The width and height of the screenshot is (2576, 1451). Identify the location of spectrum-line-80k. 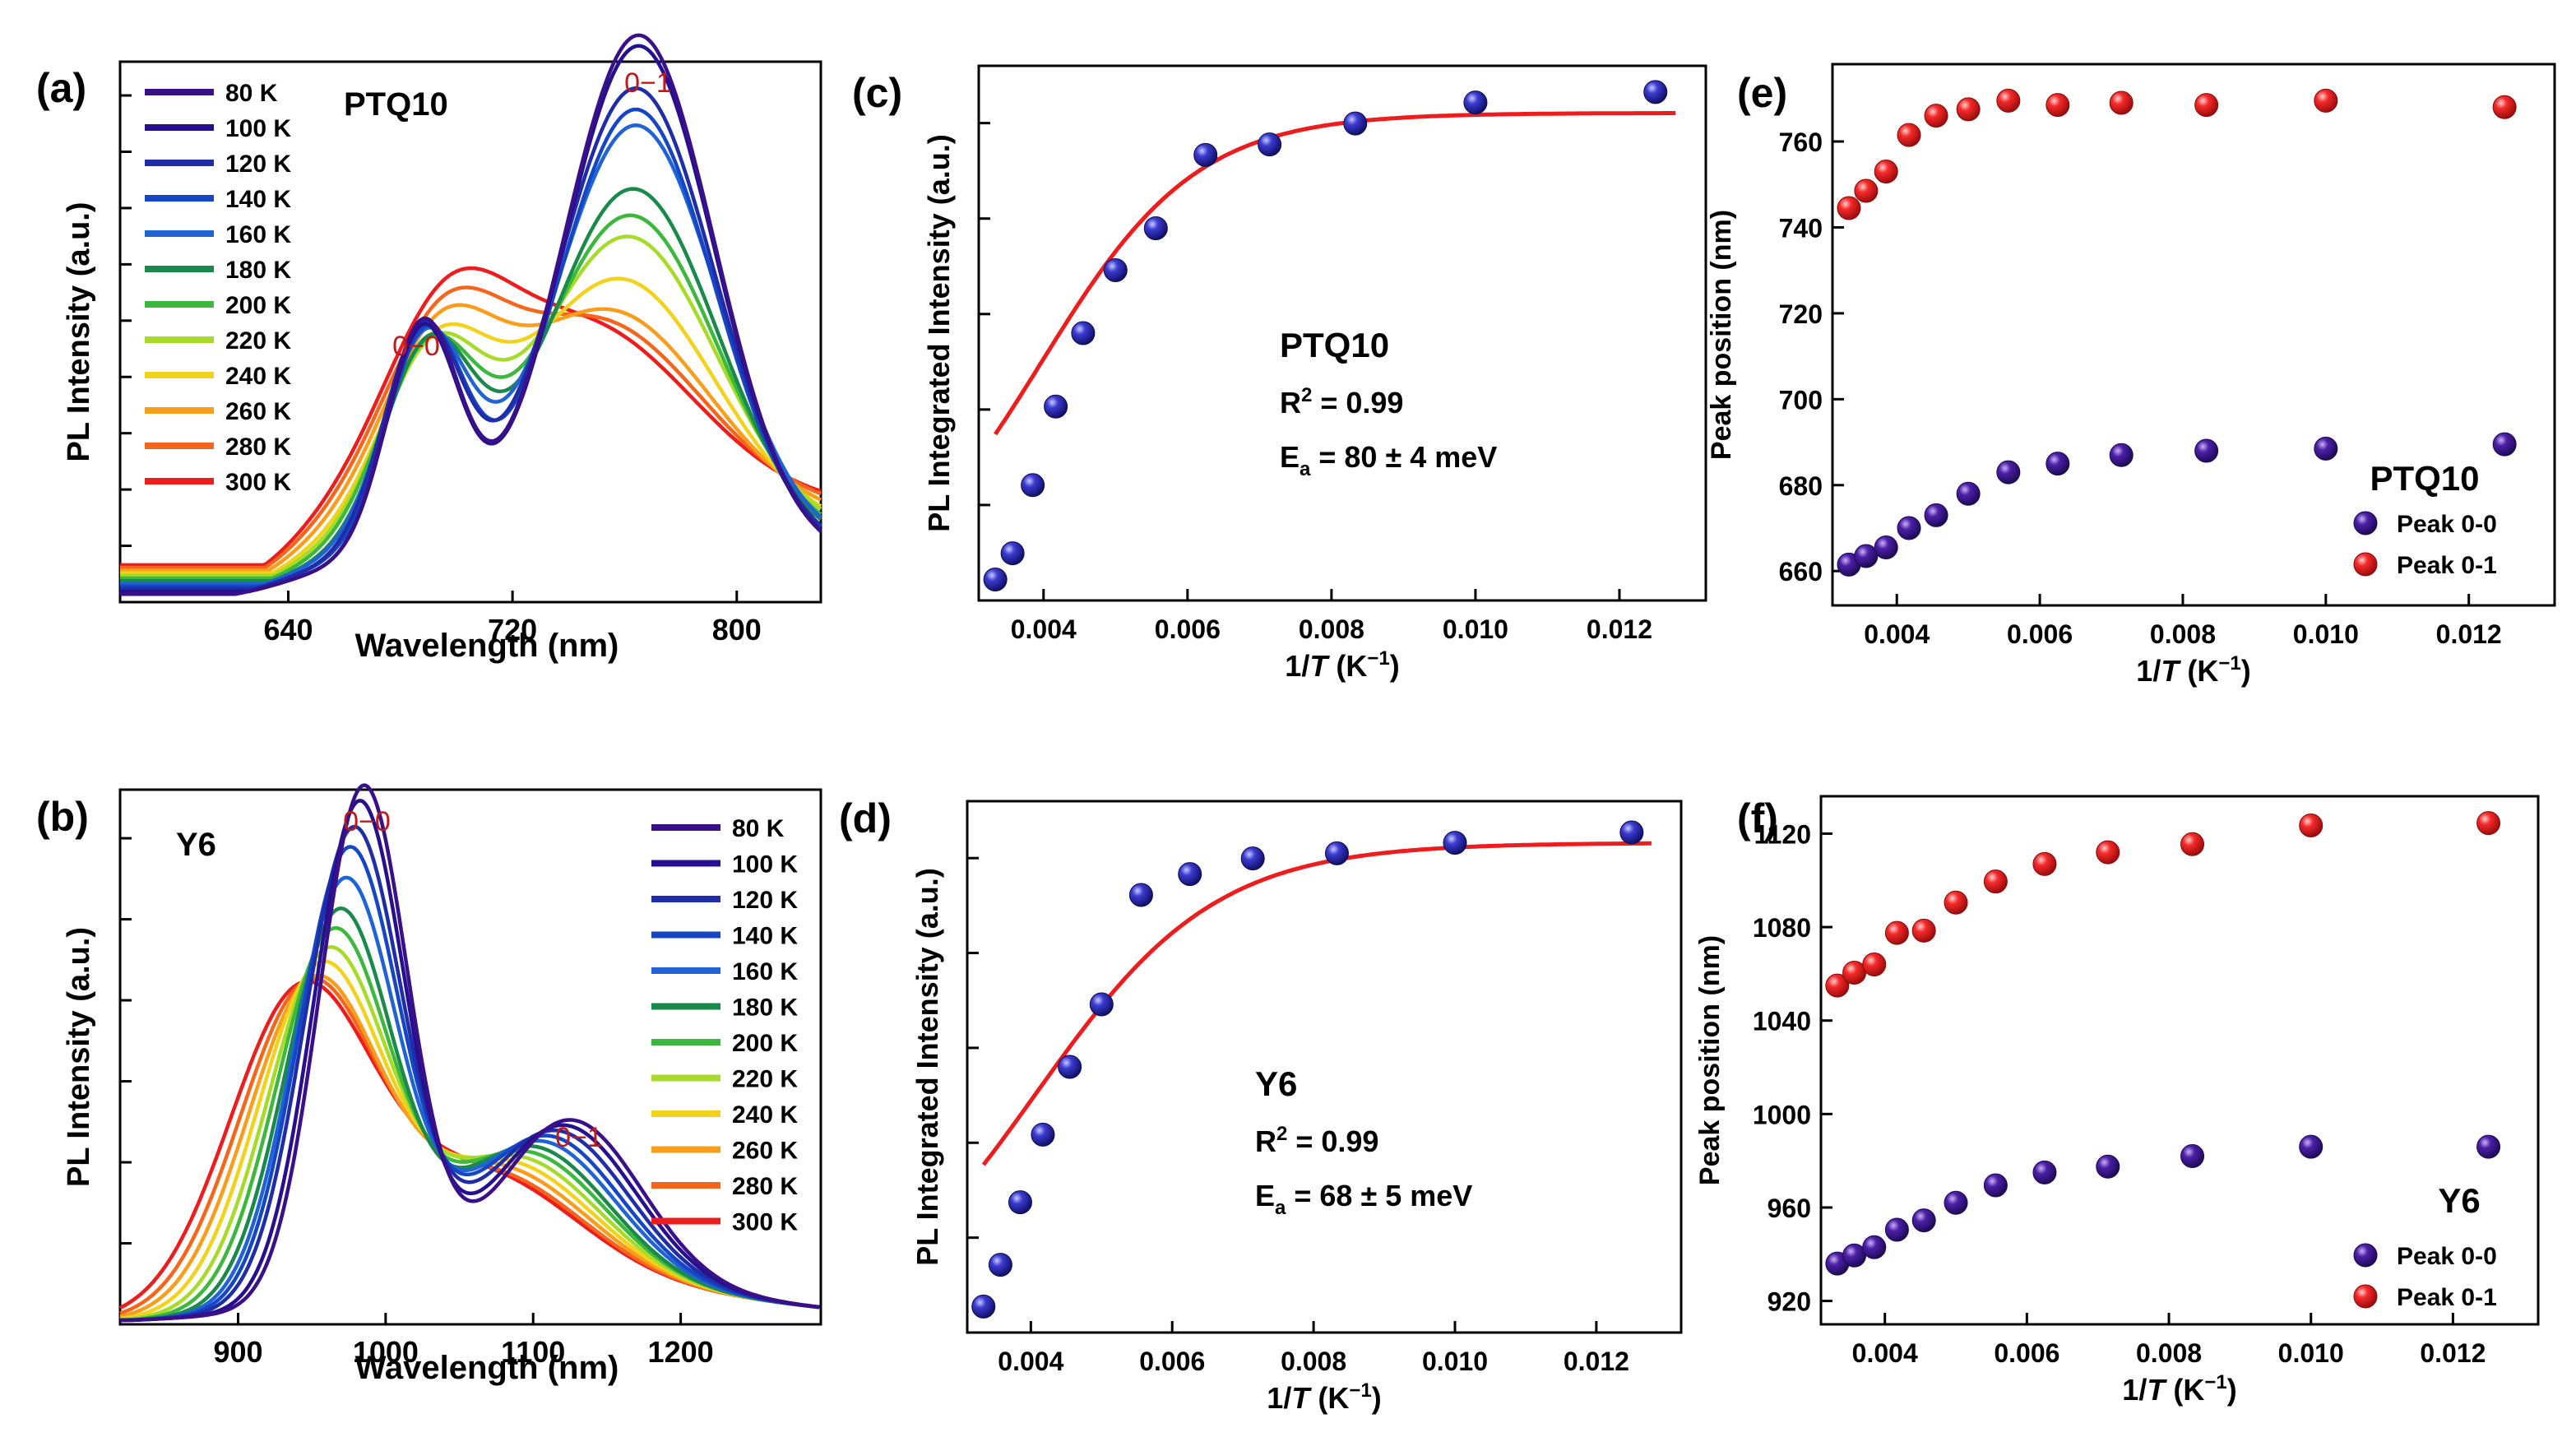
(470, 1053).